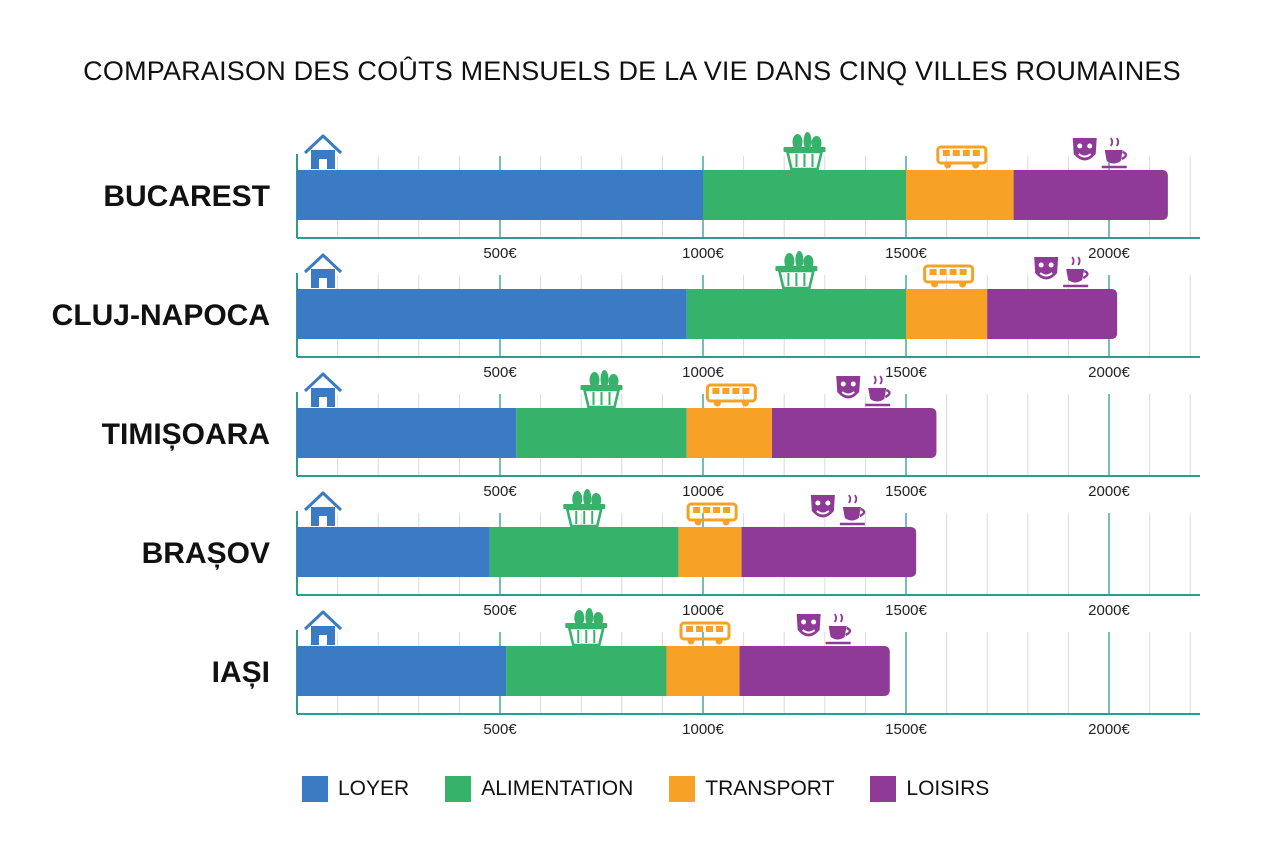 The height and width of the screenshot is (848, 1264). I want to click on legend-item-loyer: LOYER, so click(355, 789).